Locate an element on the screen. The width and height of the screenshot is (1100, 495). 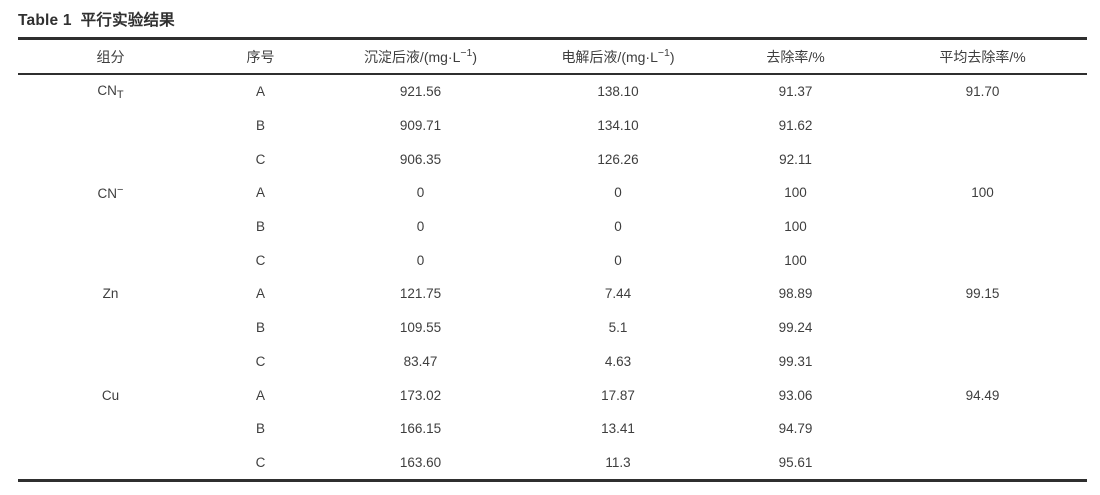
table-row: C 163.60 11.3 95.61 is located at coordinates (552, 463).